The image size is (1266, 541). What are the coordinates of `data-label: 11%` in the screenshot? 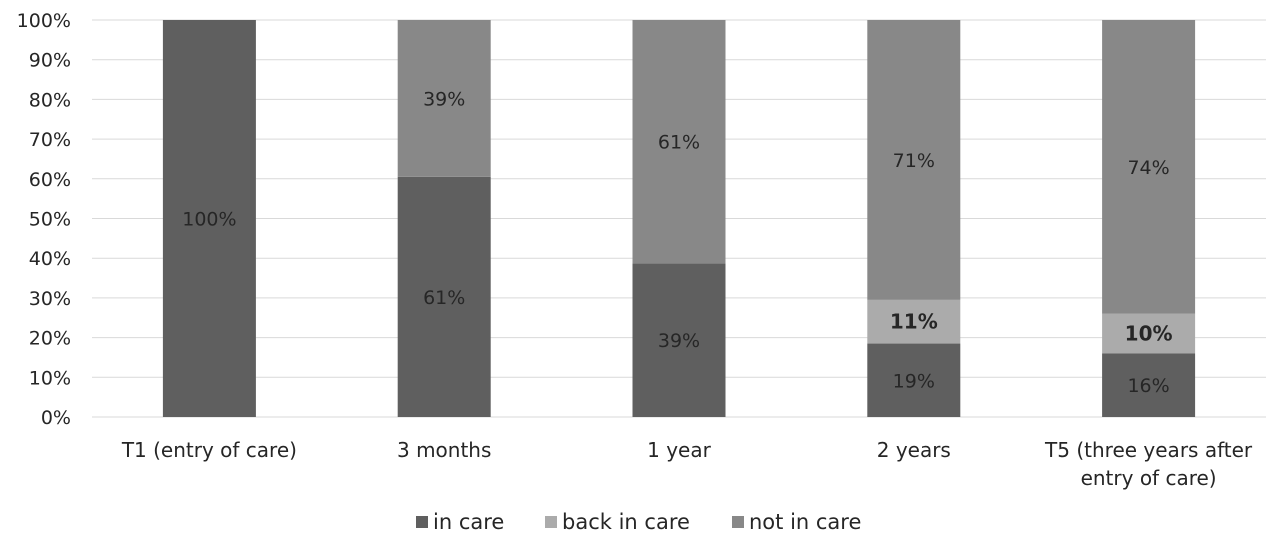 It's located at (914, 322).